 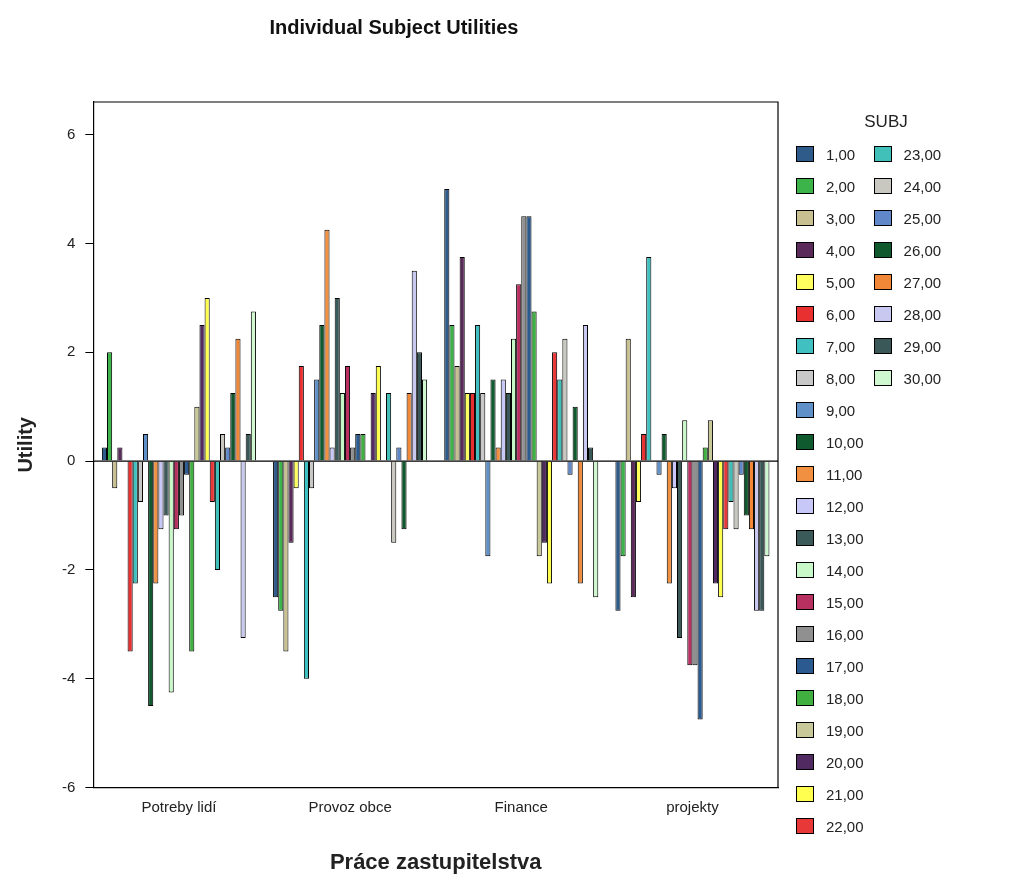 I want to click on y-tick-label: 2, so click(x=71, y=351).